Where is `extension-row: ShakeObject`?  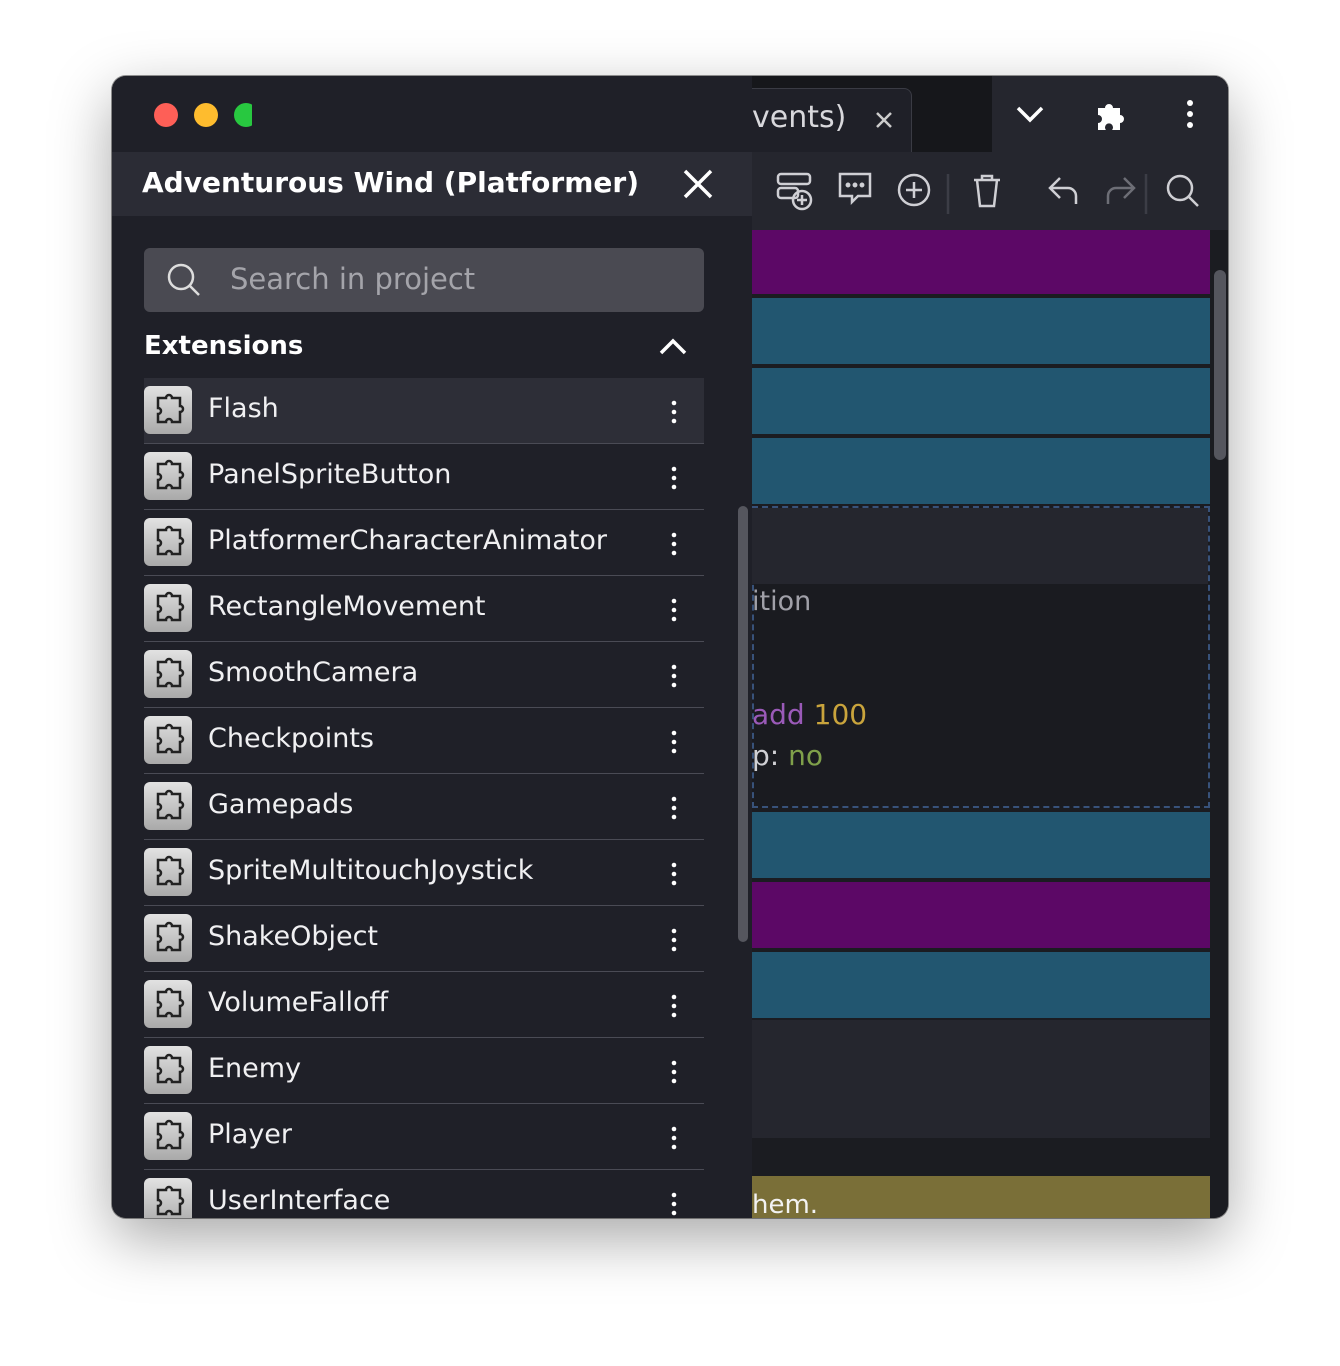
extension-row: ShakeObject is located at coordinates (424, 939).